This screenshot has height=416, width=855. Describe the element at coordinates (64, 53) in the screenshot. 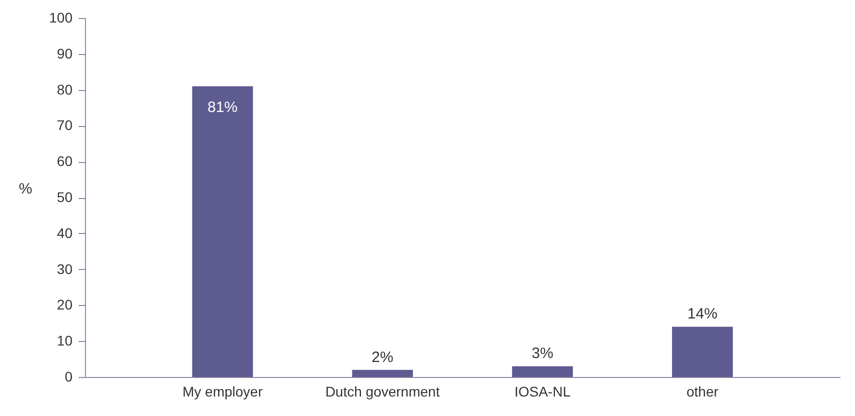

I see `y-tick-label: 90` at that location.